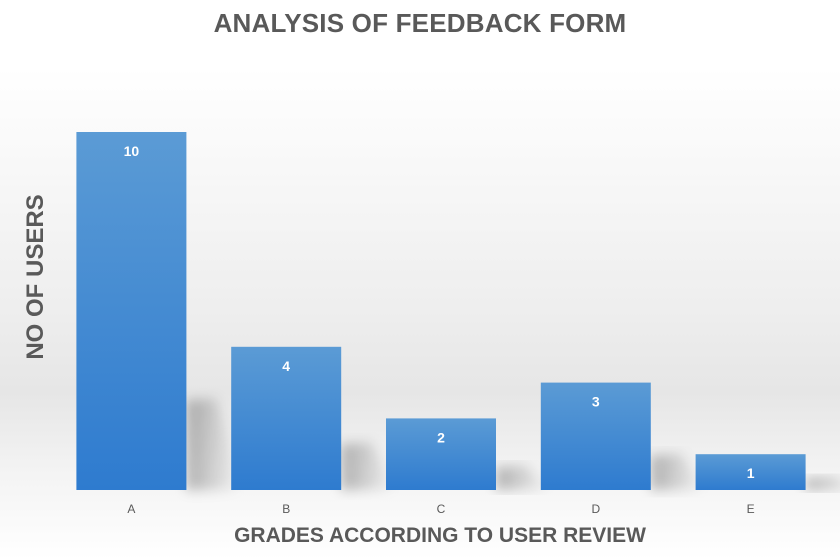 This screenshot has height=560, width=840. What do you see at coordinates (420, 23) in the screenshot?
I see `chart-title: ANALYSIS OF FEEDBACK FORM` at bounding box center [420, 23].